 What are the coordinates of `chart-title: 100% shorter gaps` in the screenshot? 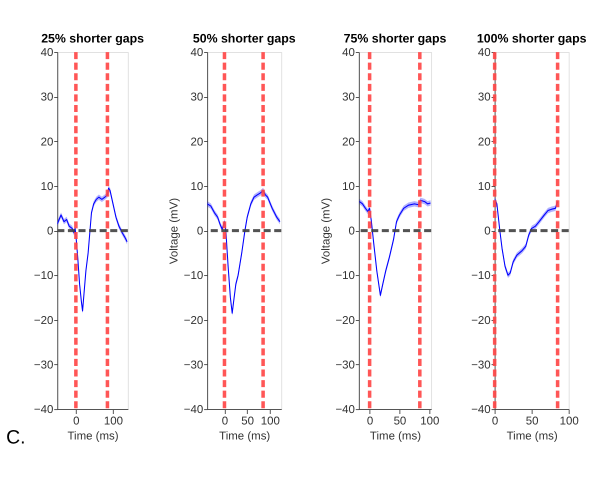 It's located at (531, 38).